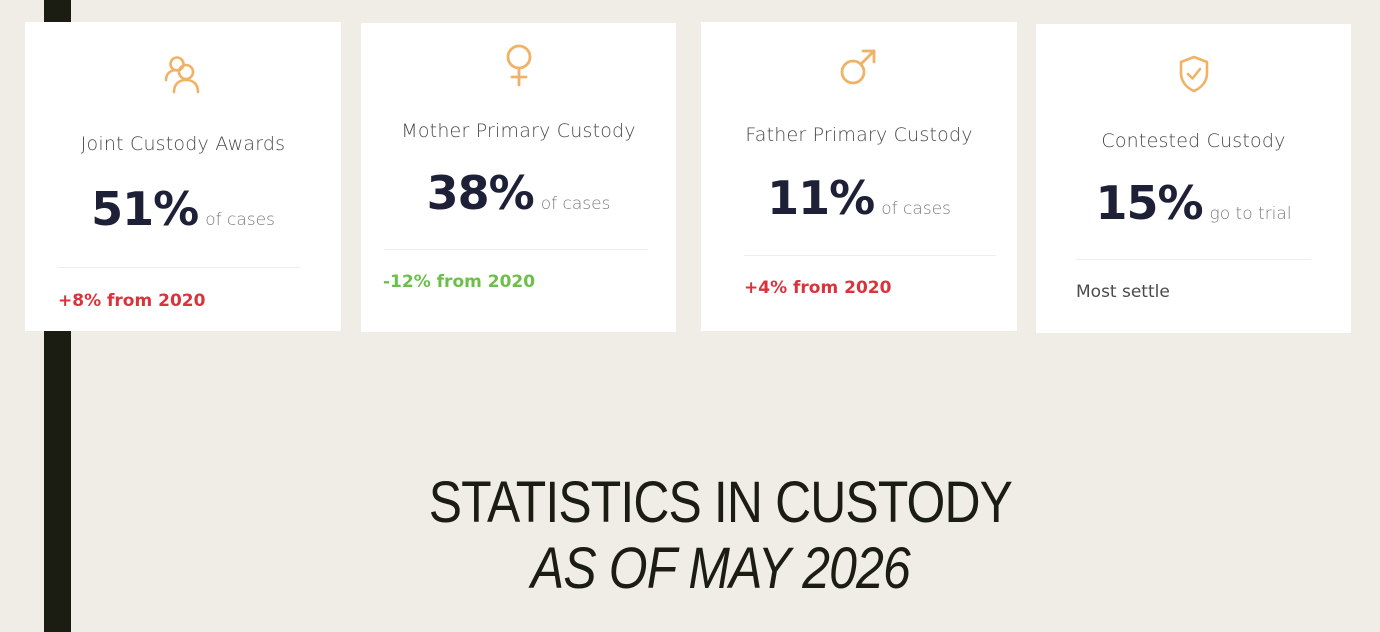  I want to click on stat-value-row: 51% of cases, so click(183, 209).